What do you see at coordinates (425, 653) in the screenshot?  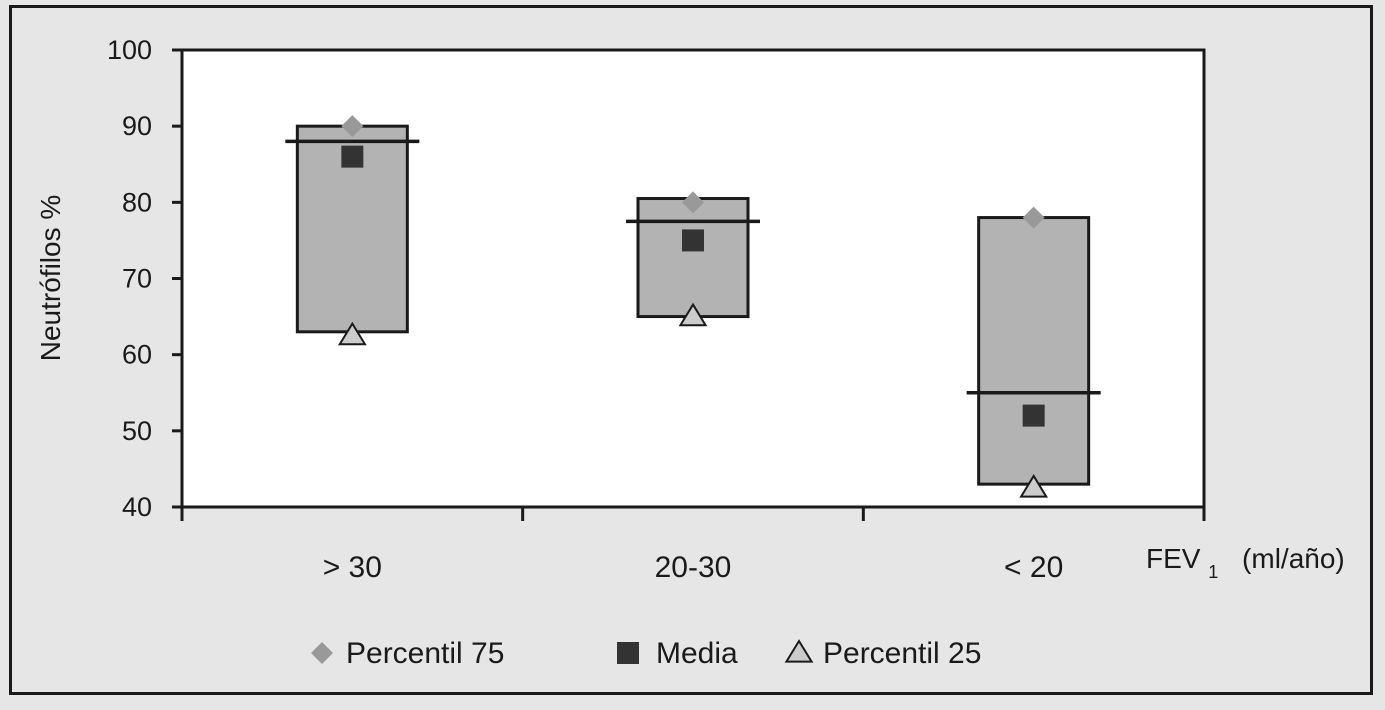 I see `legend-label: Percentil 75` at bounding box center [425, 653].